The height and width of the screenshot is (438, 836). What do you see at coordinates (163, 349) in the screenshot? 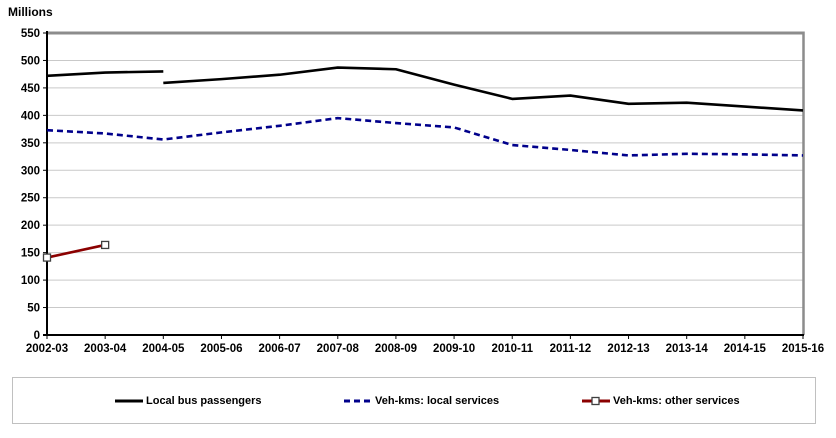
I see `svg-text: 2004-05` at bounding box center [163, 349].